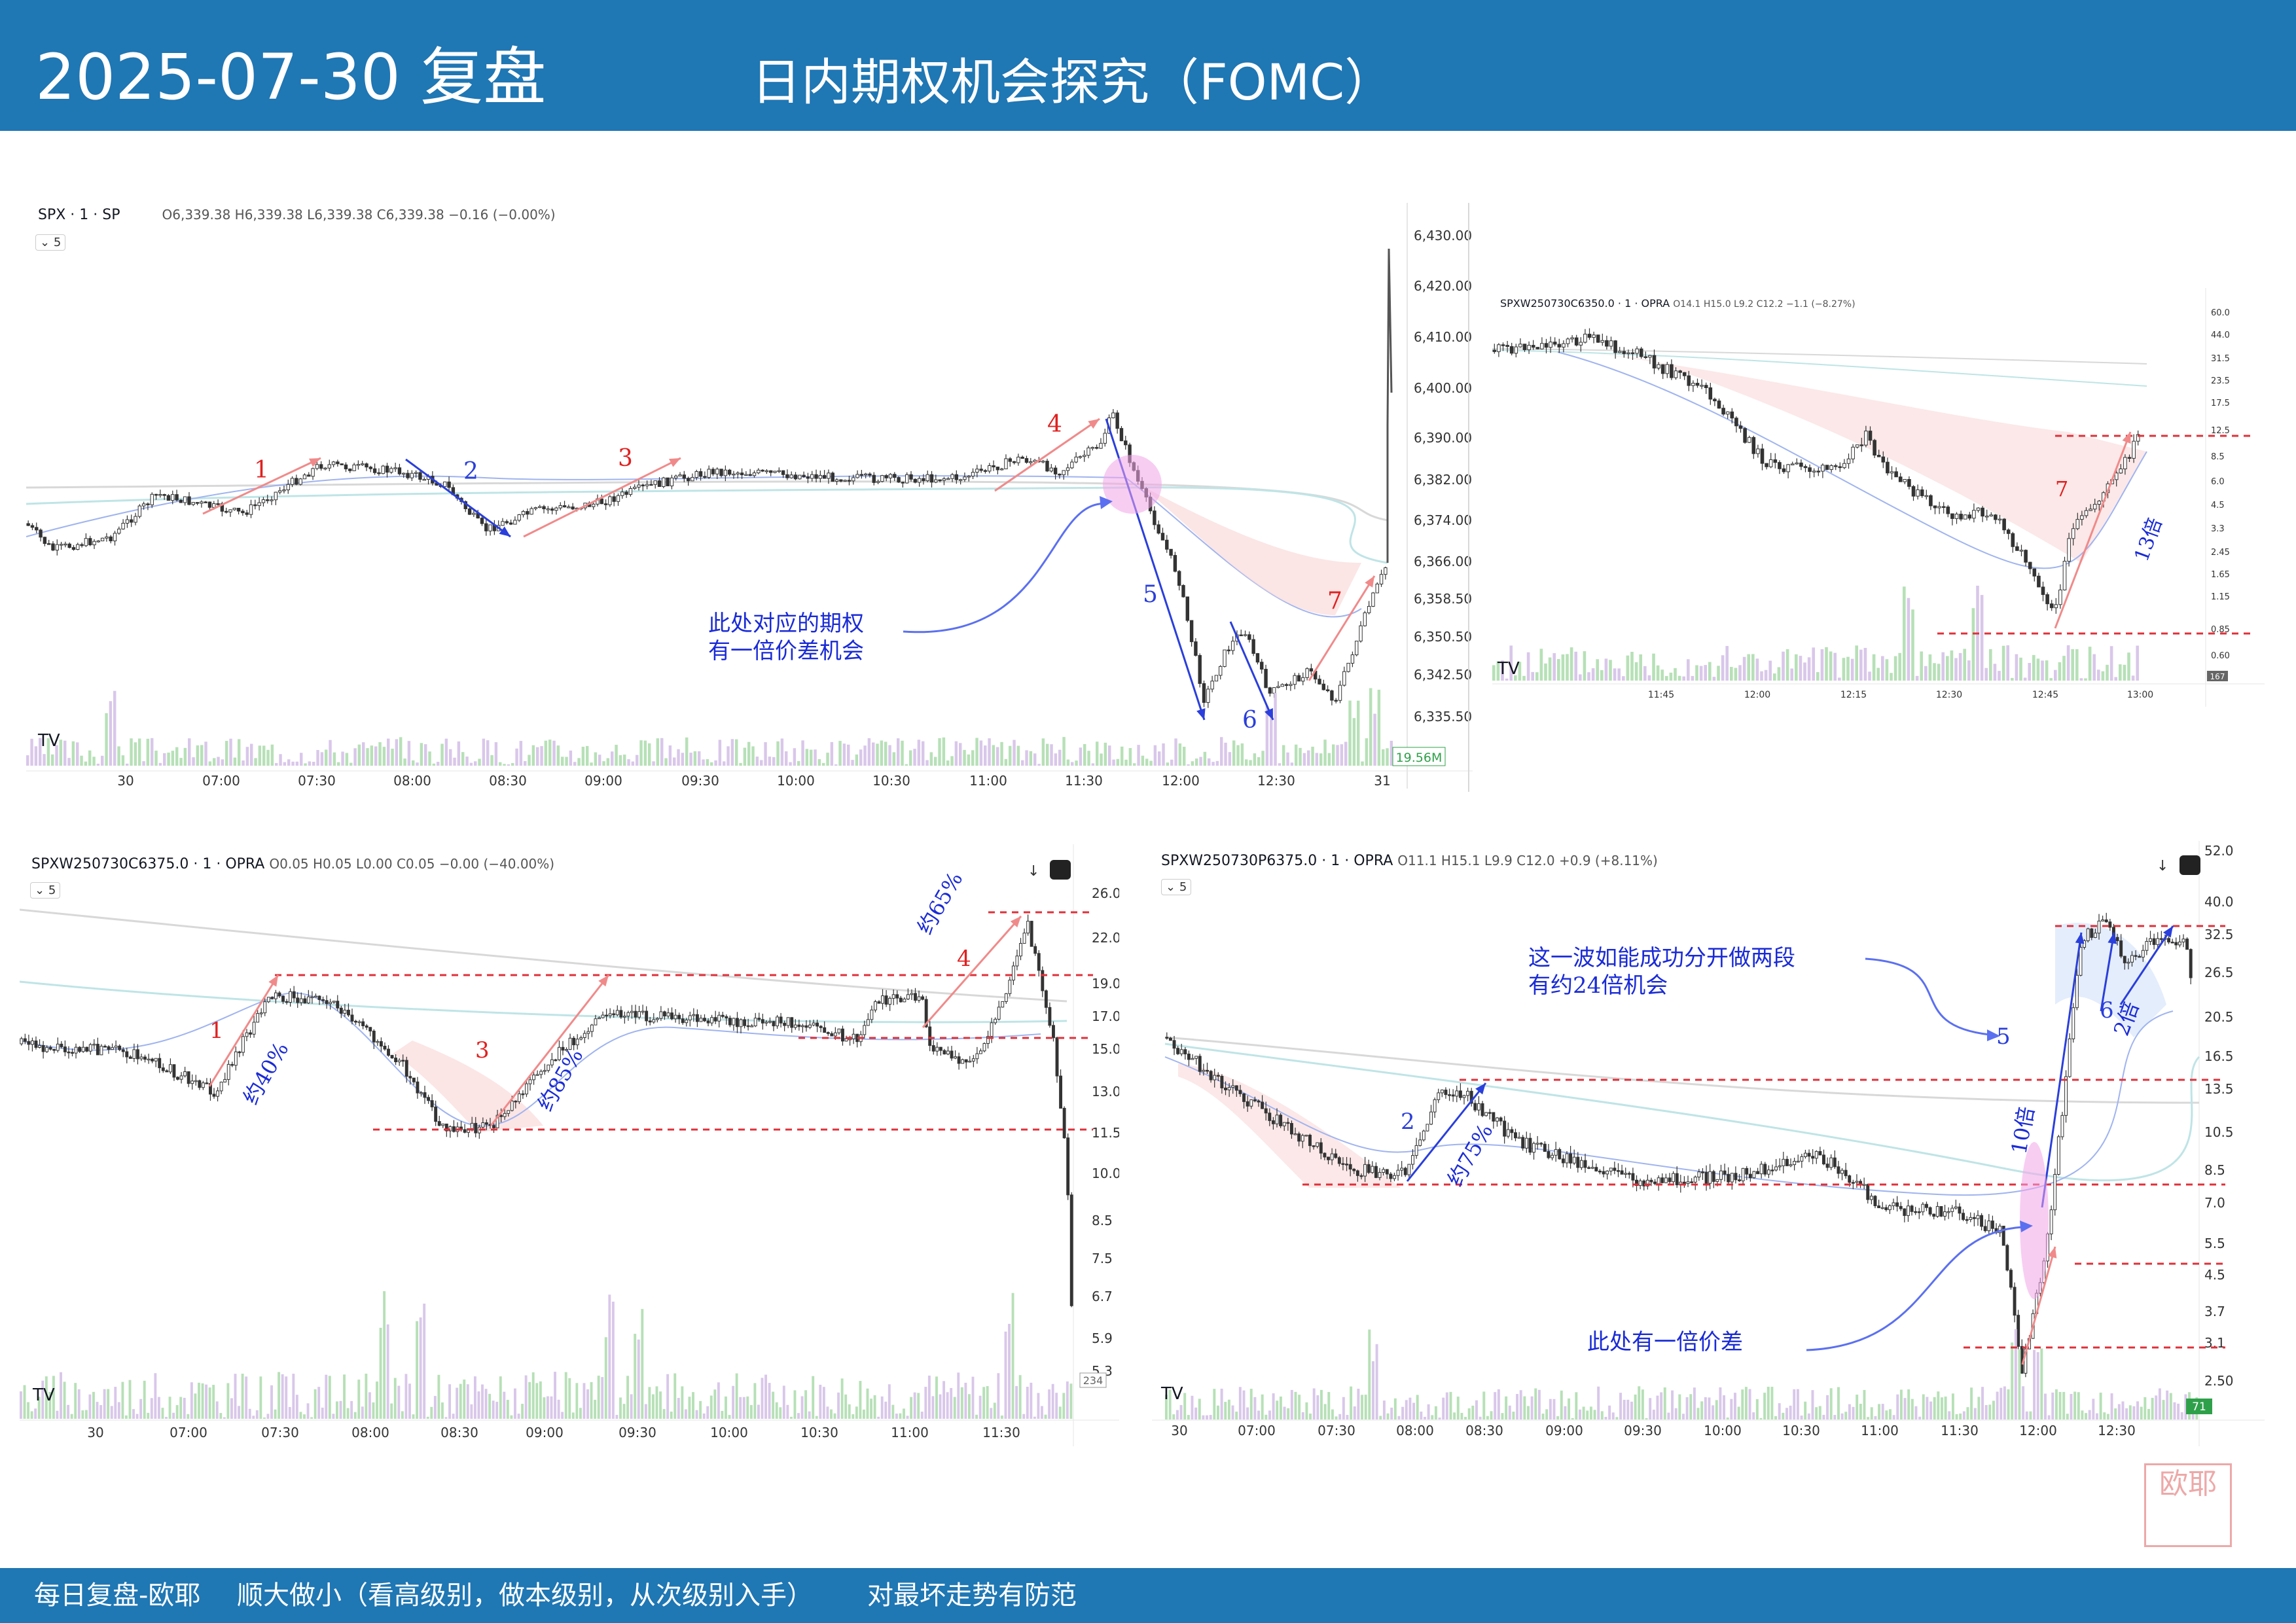 The width and height of the screenshot is (2296, 1623). I want to click on c6375-y-tick: 13.0, so click(1105, 1091).